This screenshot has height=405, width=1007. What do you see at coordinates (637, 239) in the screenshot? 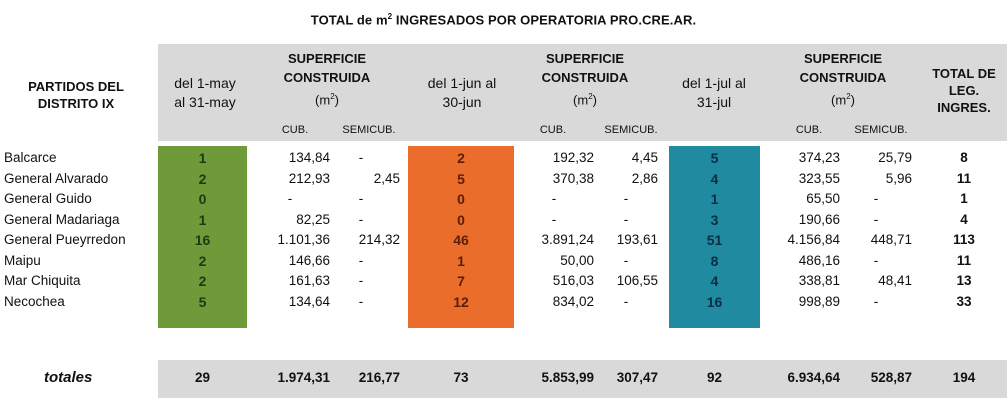
I see `jun-semicub-cell: 193,61` at bounding box center [637, 239].